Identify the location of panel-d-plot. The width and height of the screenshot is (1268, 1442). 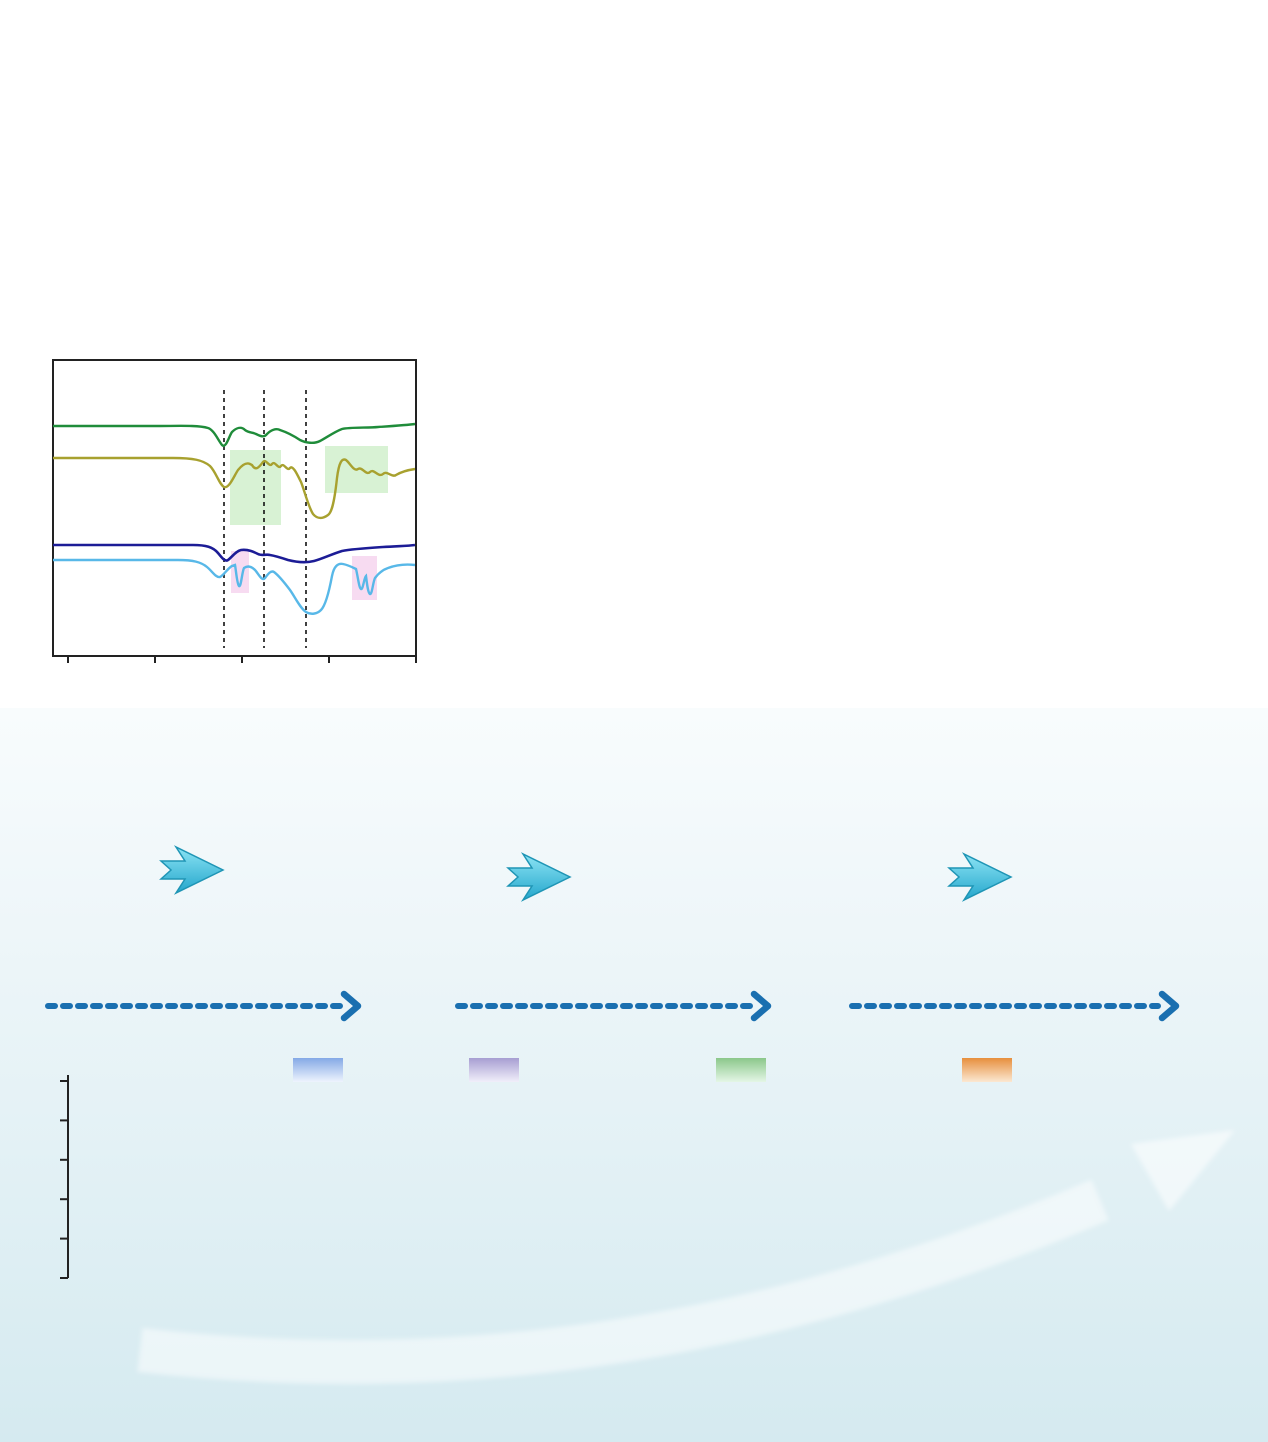
(234, 511).